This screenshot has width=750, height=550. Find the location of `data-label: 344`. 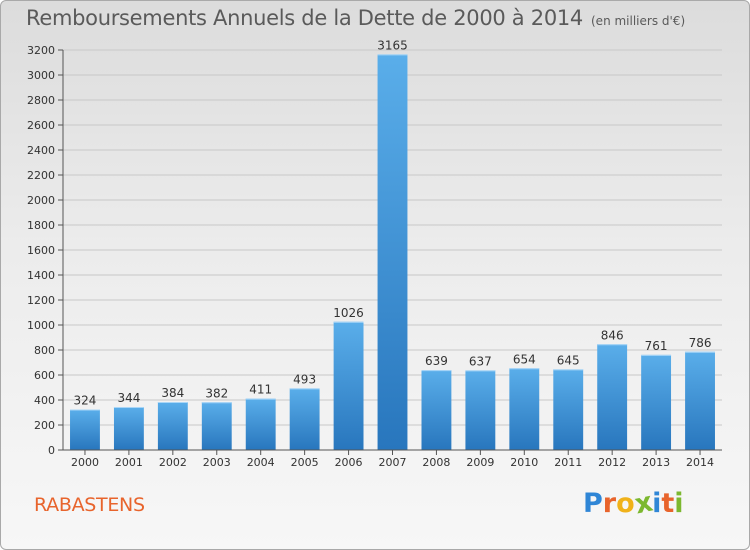

data-label: 344 is located at coordinates (128, 398).